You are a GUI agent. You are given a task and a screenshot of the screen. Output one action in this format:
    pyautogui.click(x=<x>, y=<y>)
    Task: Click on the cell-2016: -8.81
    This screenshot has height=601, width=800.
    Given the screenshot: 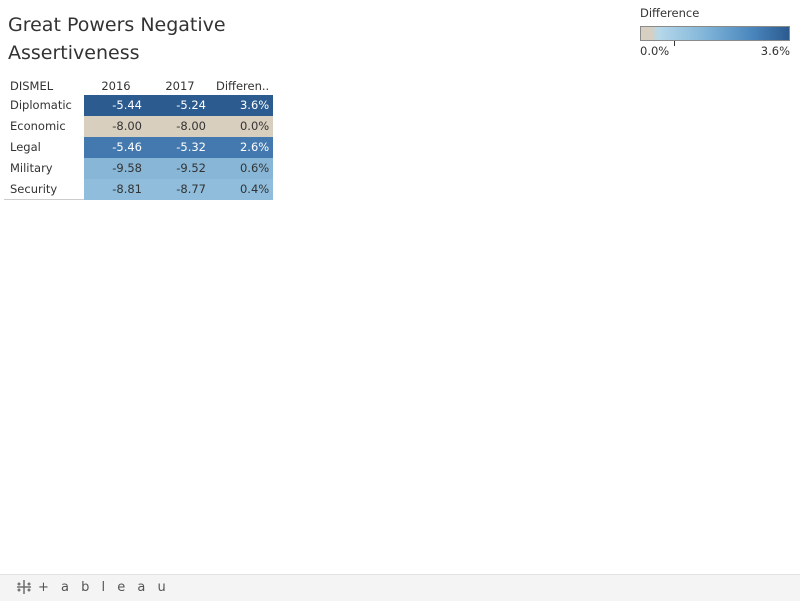 What is the action you would take?
    pyautogui.click(x=116, y=189)
    